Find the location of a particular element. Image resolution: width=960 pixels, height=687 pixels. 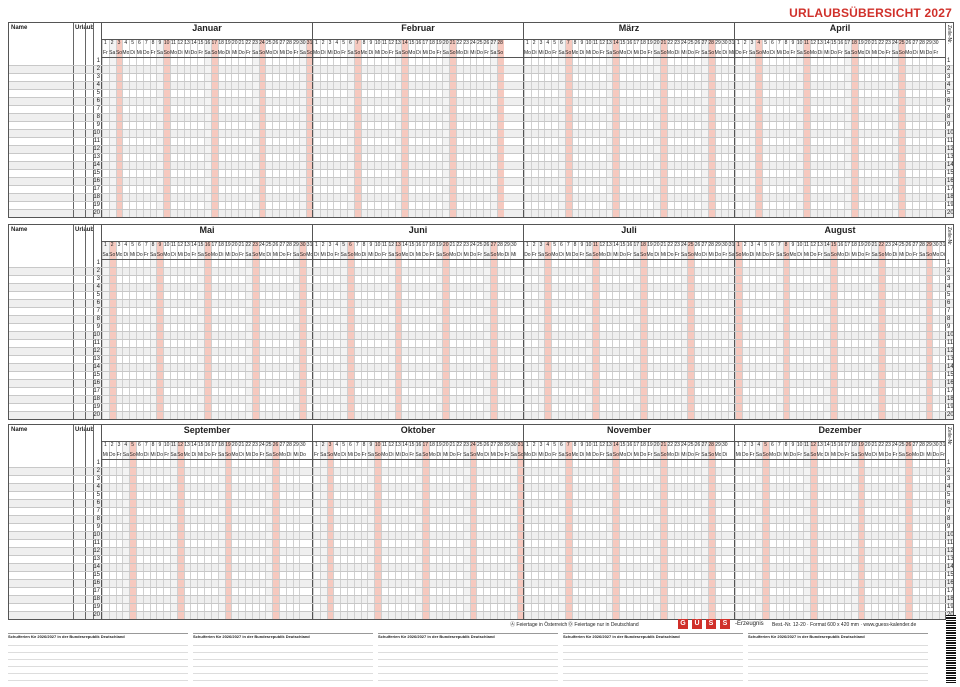

day-number: 25 is located at coordinates (268, 445).